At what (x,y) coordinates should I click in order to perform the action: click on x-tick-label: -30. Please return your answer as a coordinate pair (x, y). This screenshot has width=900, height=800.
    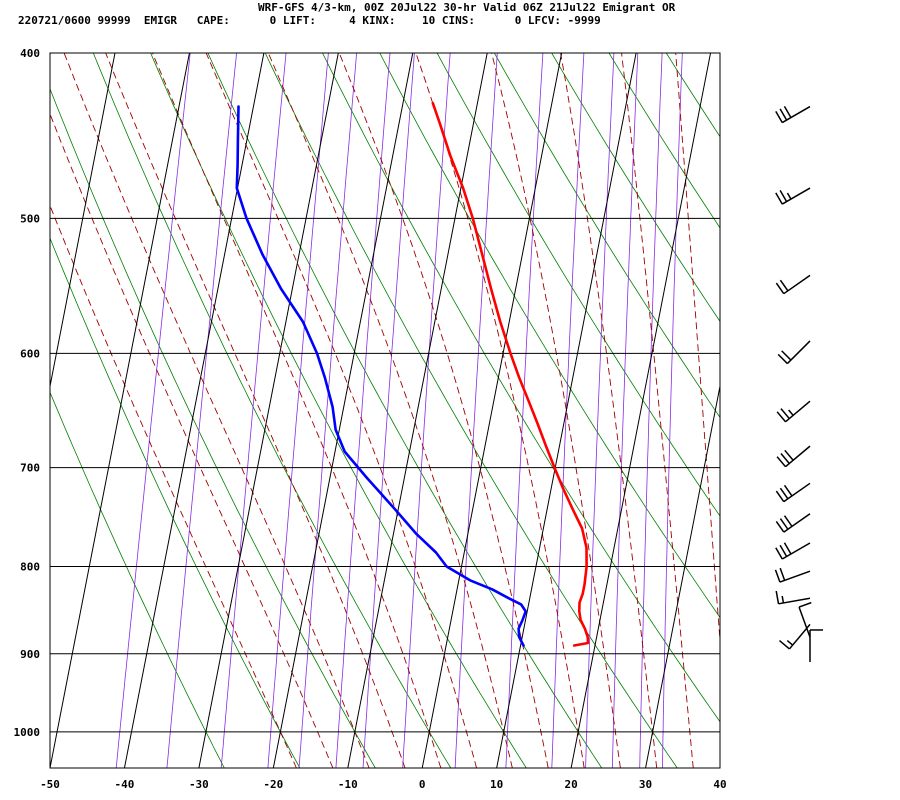
    Looking at the image, I should click on (199, 784).